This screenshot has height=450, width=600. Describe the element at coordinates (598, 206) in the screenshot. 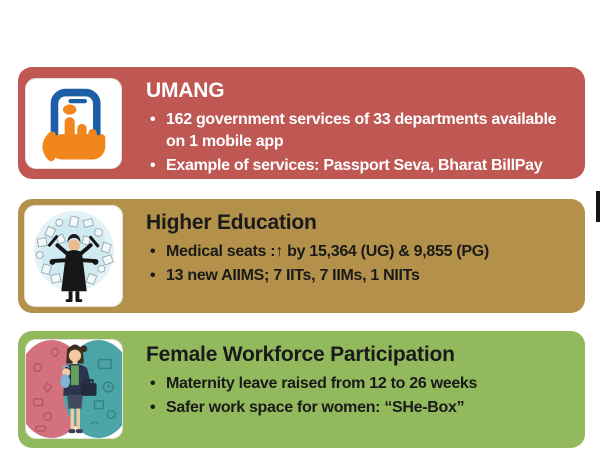

I see `right-edge-artifact` at that location.